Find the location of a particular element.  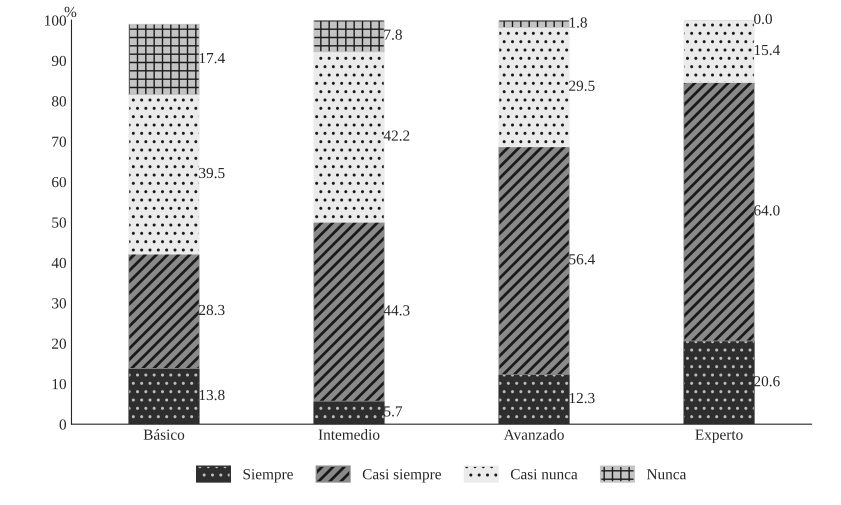

data-label: 13.8 is located at coordinates (212, 395).